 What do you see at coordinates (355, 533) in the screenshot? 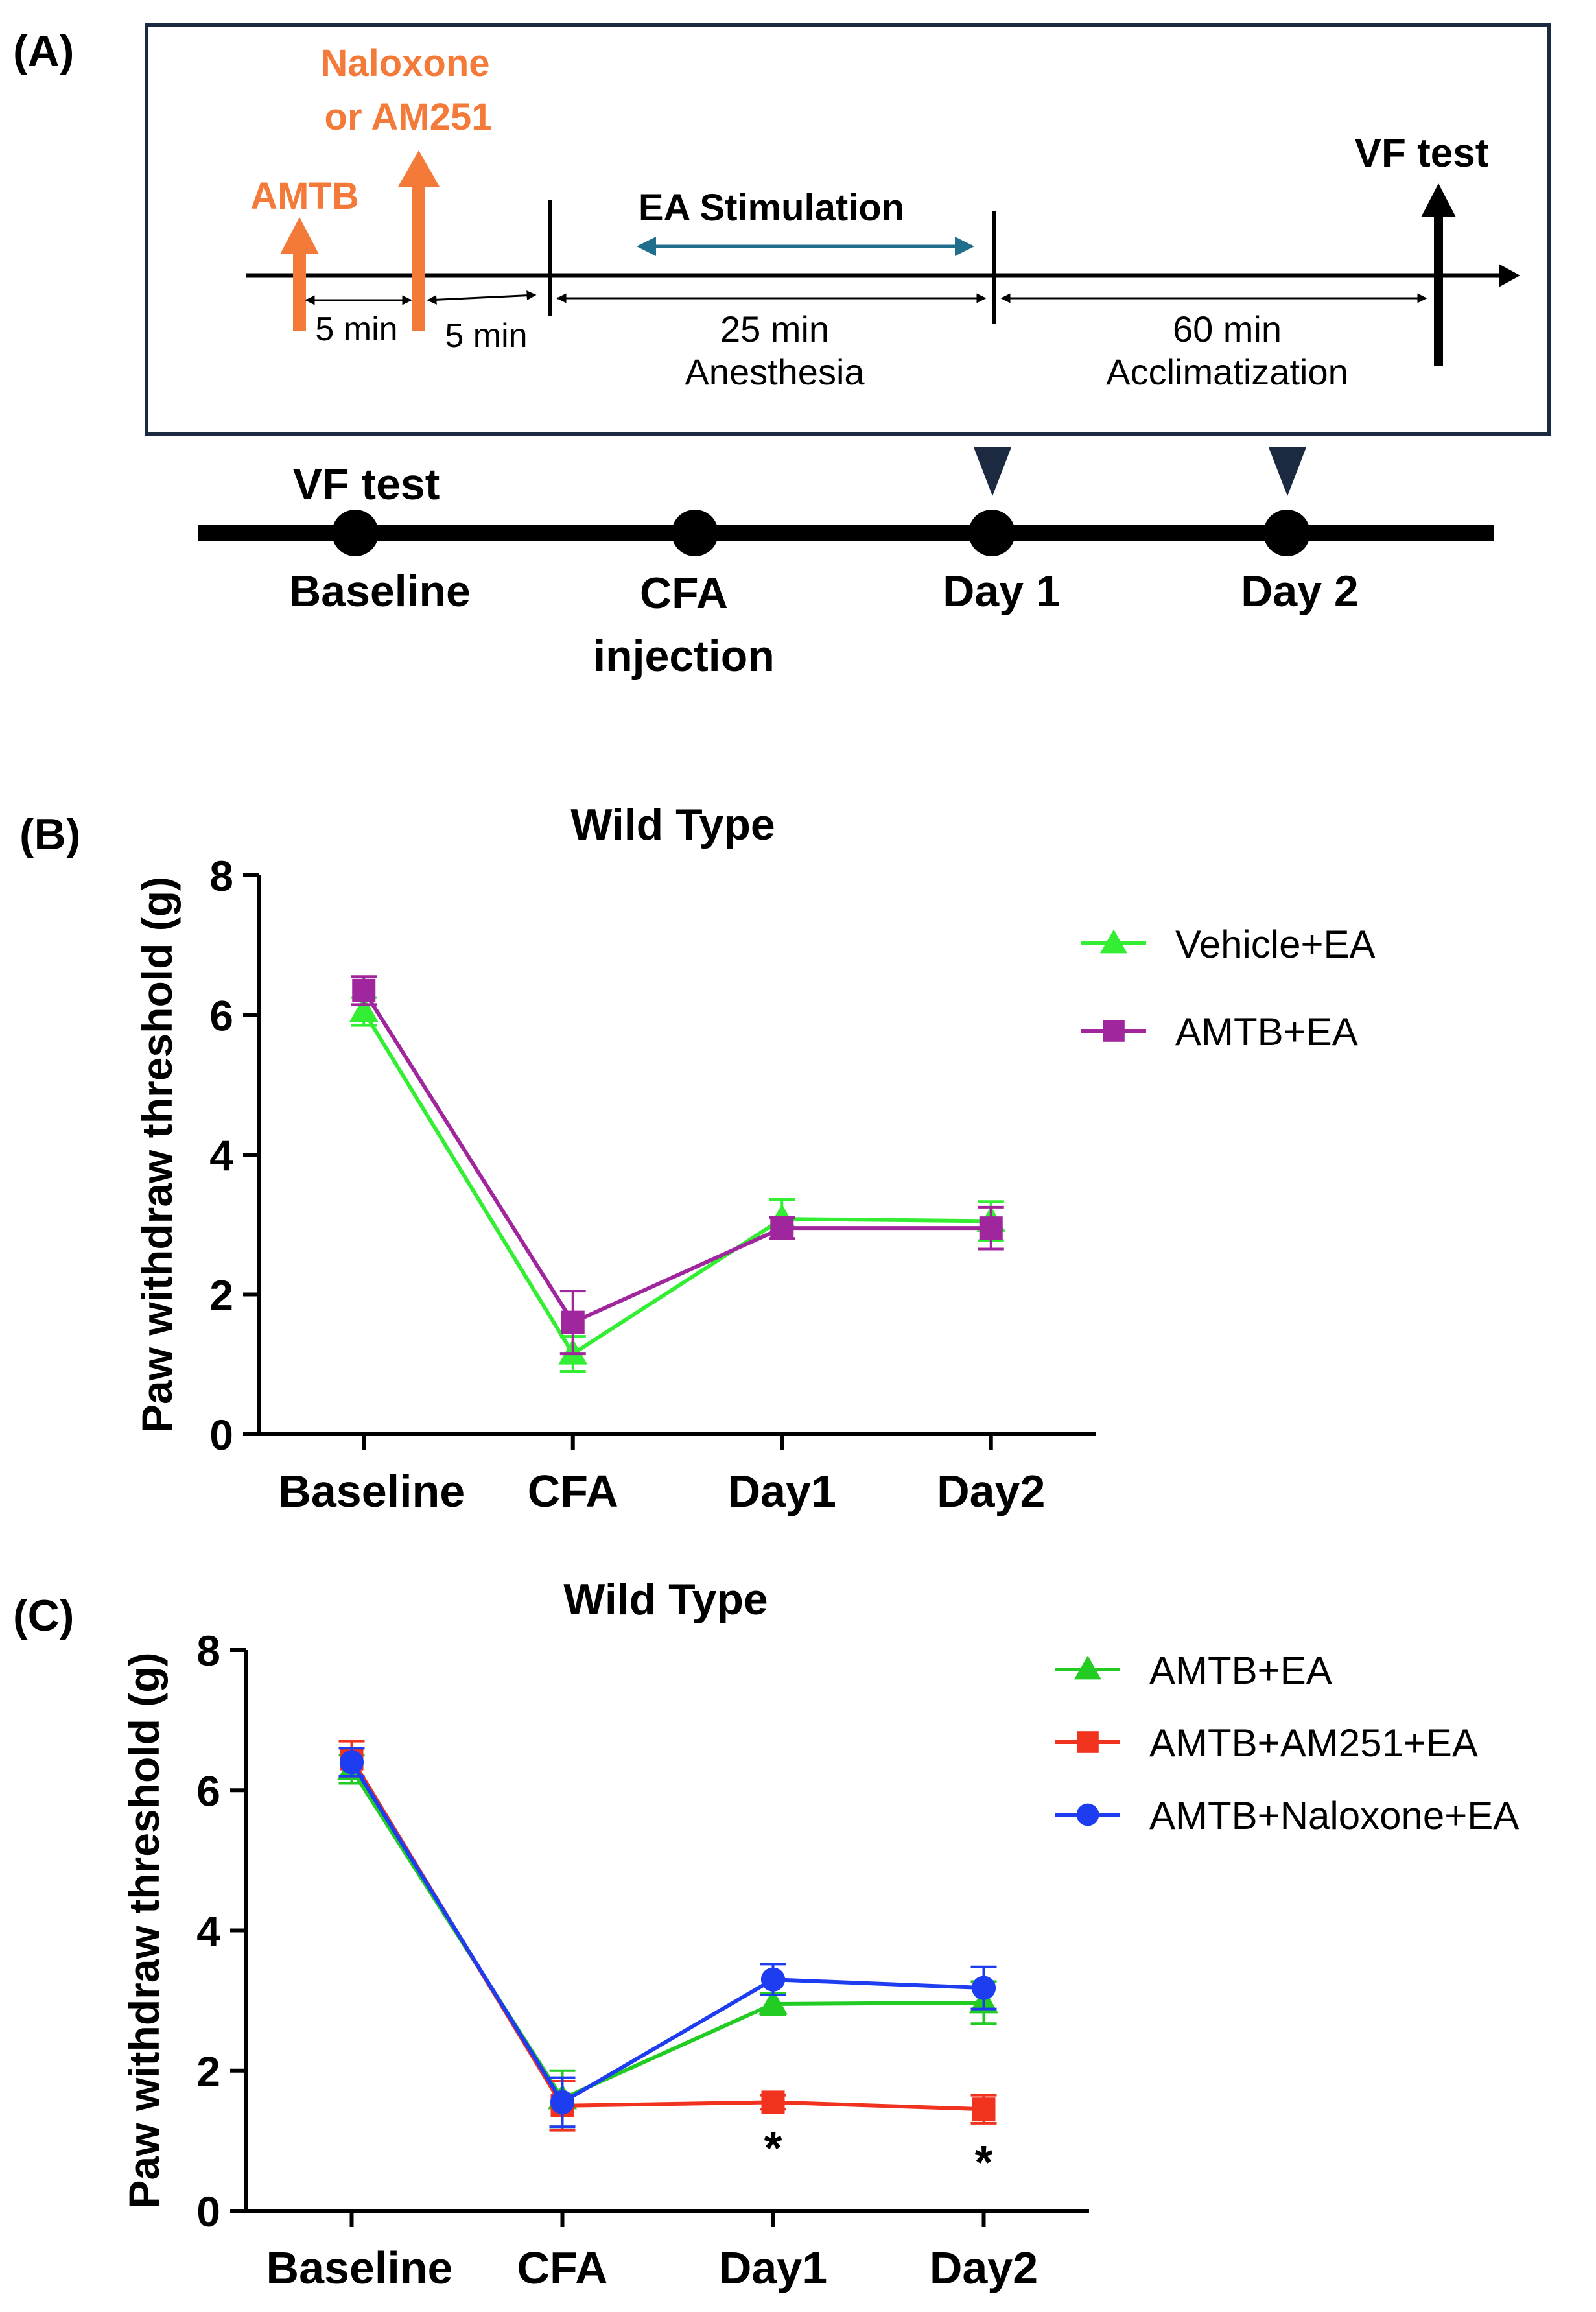
I see `timeline-dot-baseline` at bounding box center [355, 533].